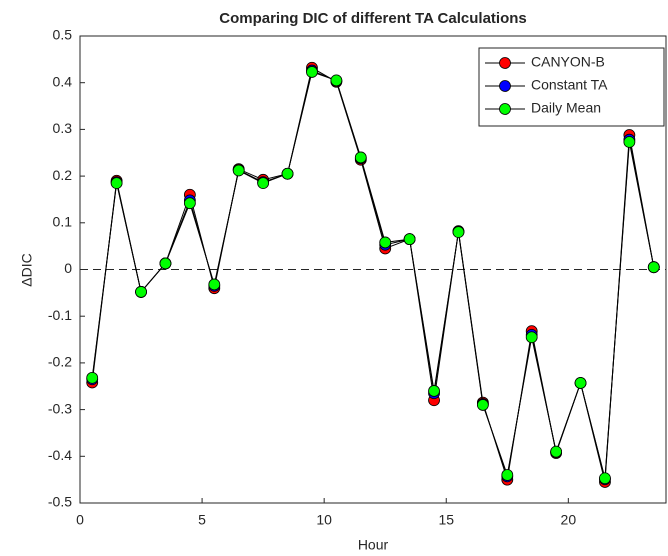 The image size is (668, 556). Describe the element at coordinates (27, 269) in the screenshot. I see `y-axis-label: ΔDIC` at that location.